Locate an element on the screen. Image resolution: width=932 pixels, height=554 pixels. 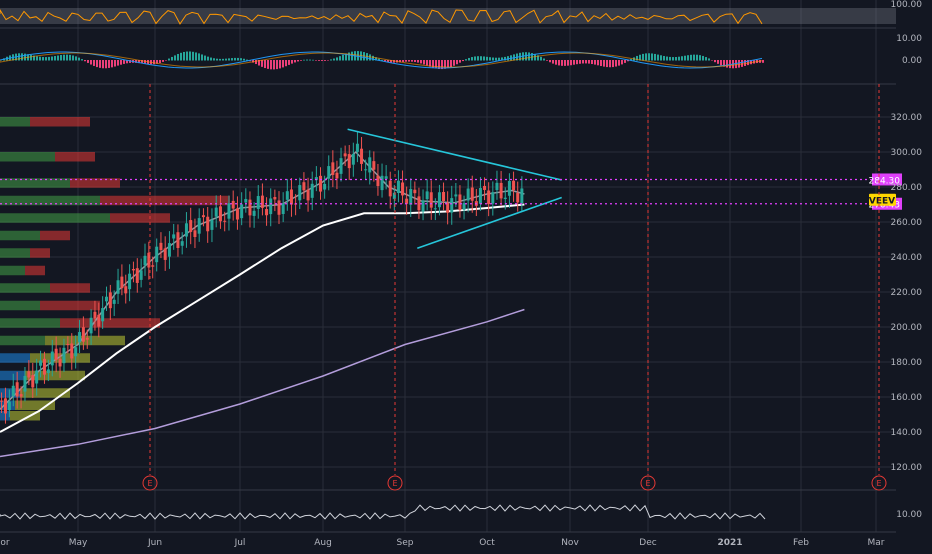
trendlines is located at coordinates (454, 189).